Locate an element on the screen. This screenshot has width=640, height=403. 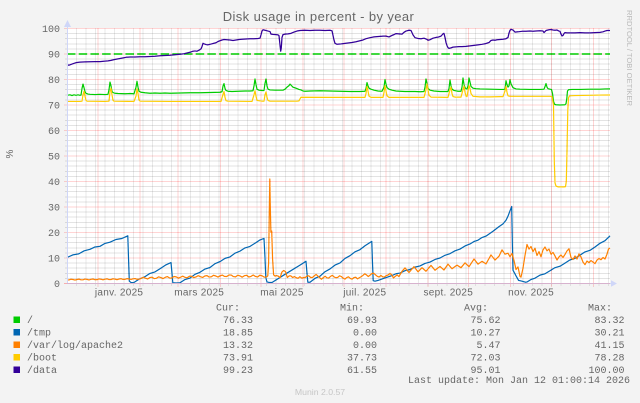
svg-text: 95.01 is located at coordinates (485, 371).